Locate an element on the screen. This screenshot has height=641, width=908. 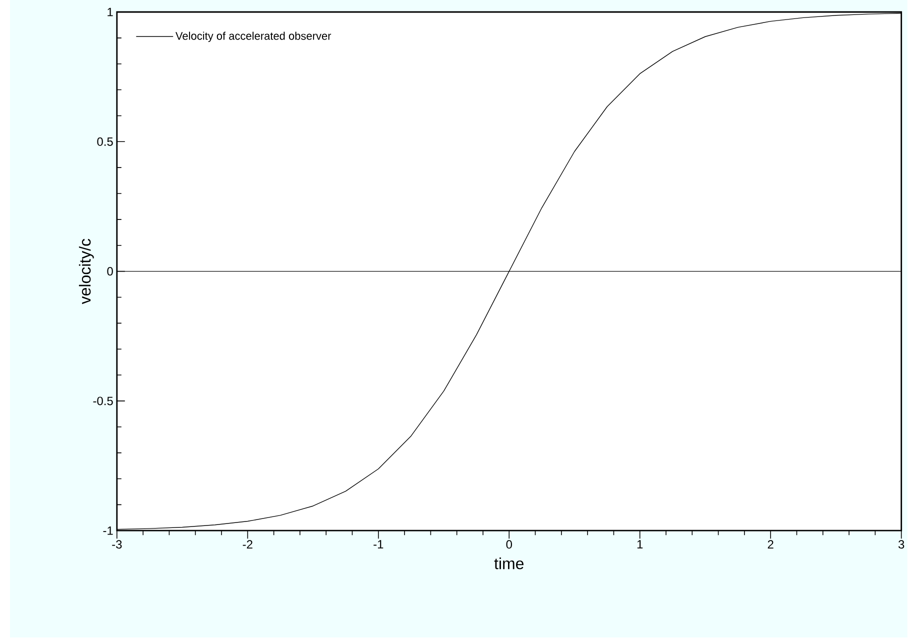
x-tick-label: 0 is located at coordinates (509, 544).